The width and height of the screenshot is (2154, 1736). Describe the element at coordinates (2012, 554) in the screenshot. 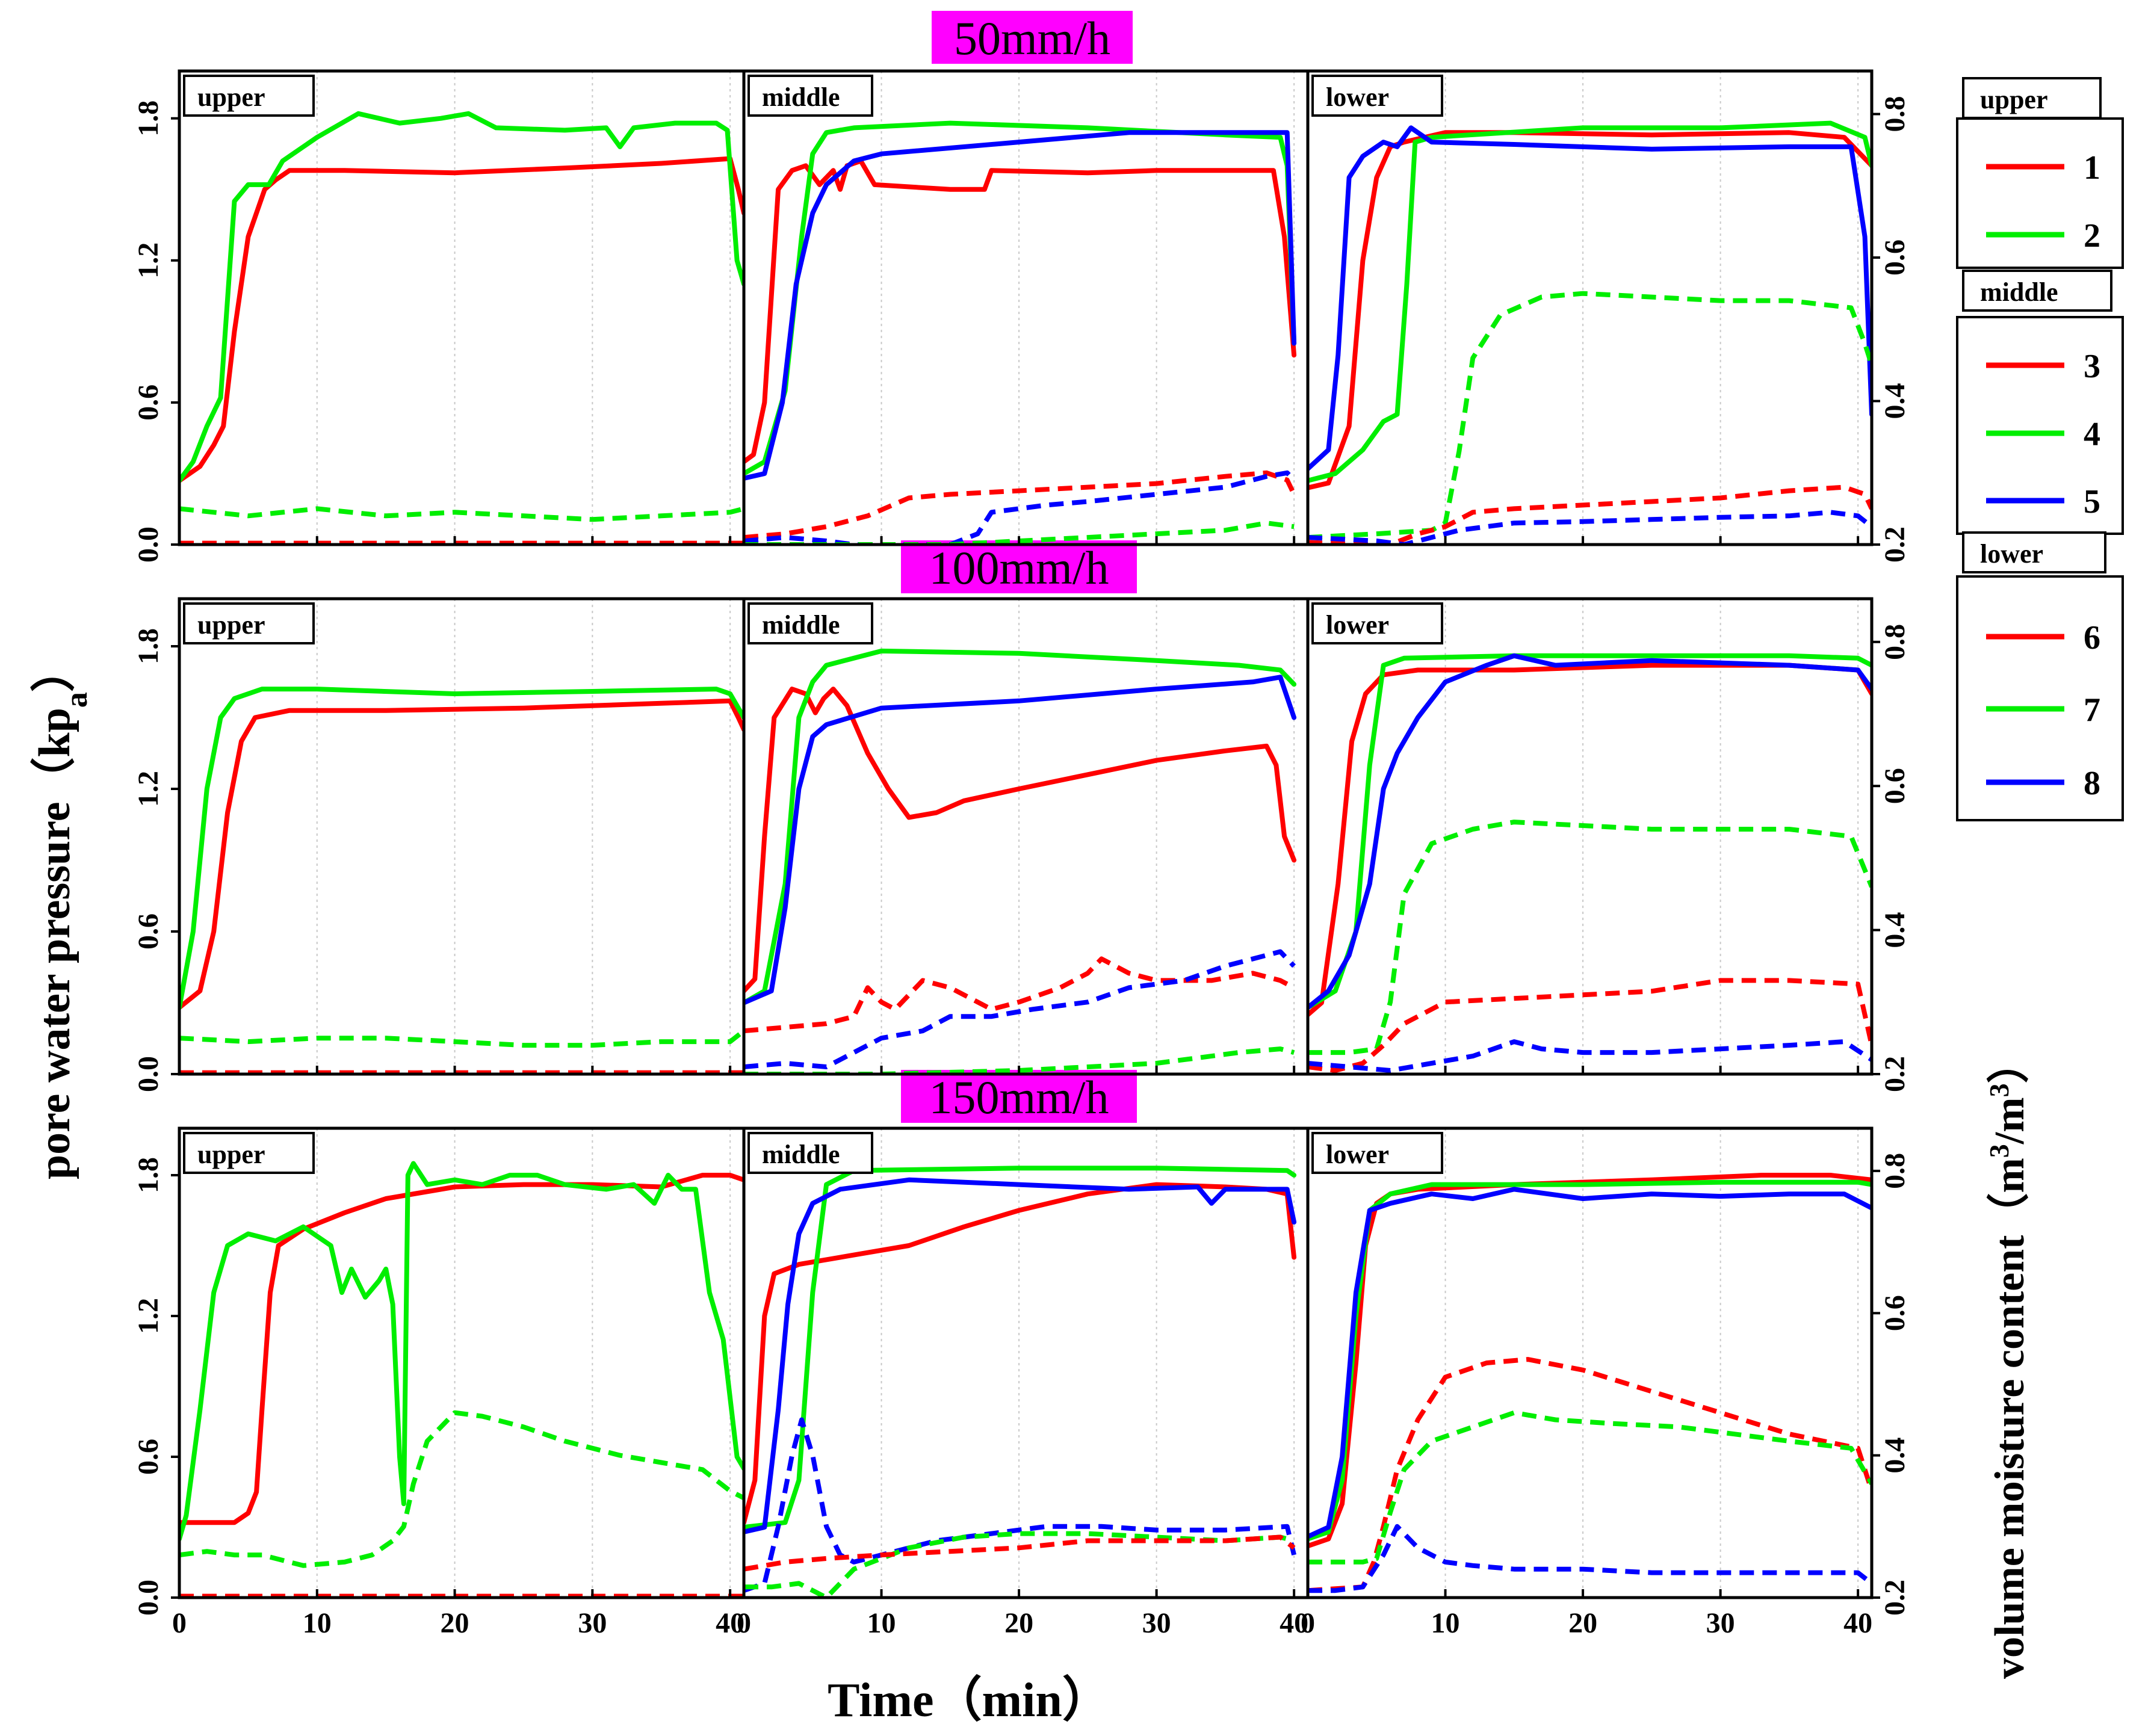

I see `legend-title-lower: lower` at that location.